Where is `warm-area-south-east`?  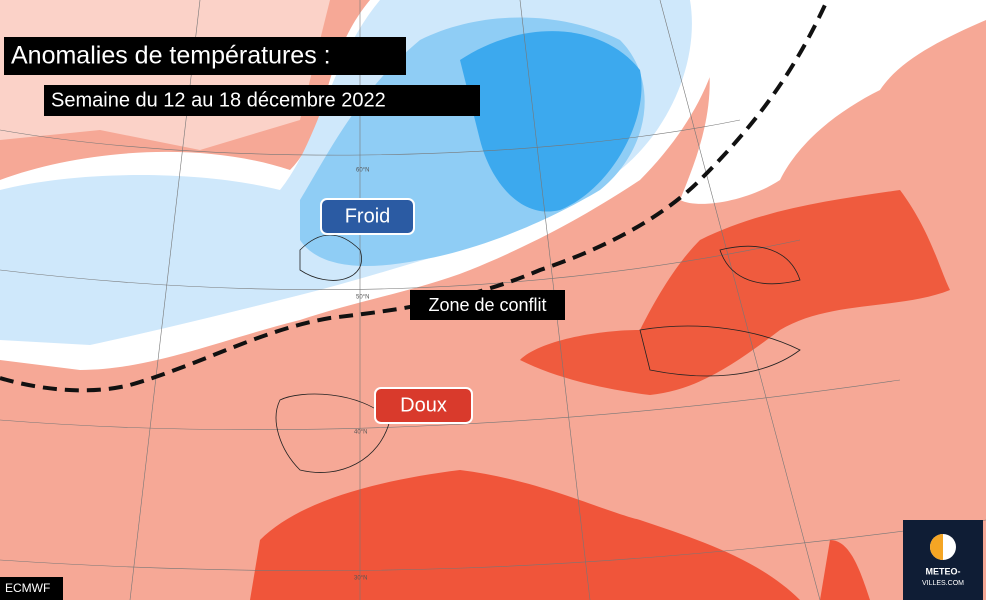 warm-area-south-east is located at coordinates (845, 570).